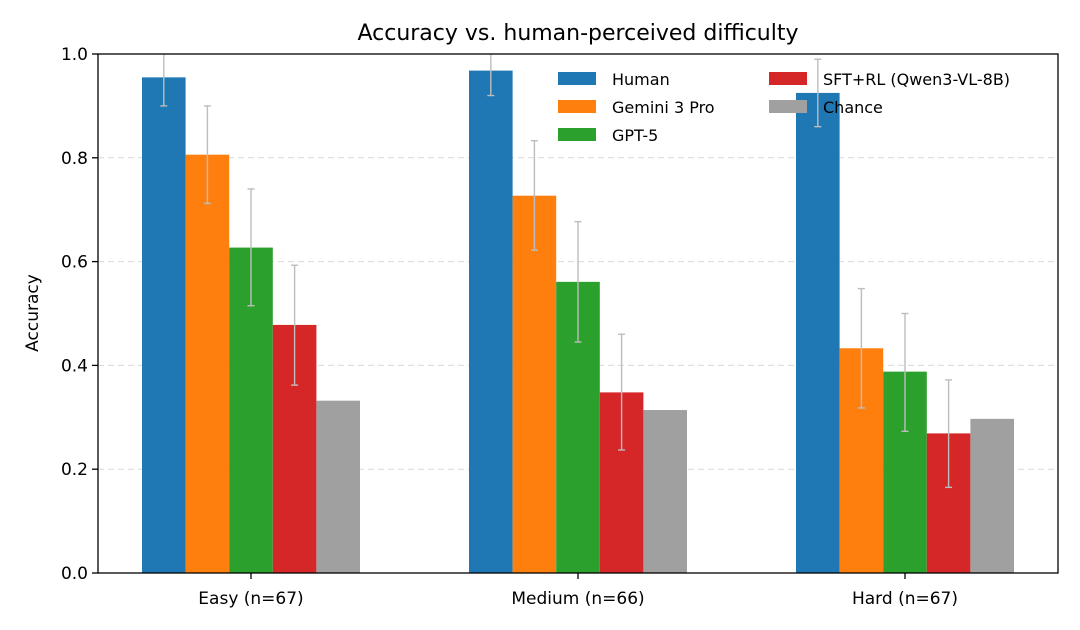  What do you see at coordinates (74, 574) in the screenshot?
I see `y-tick-label: 0.0` at bounding box center [74, 574].